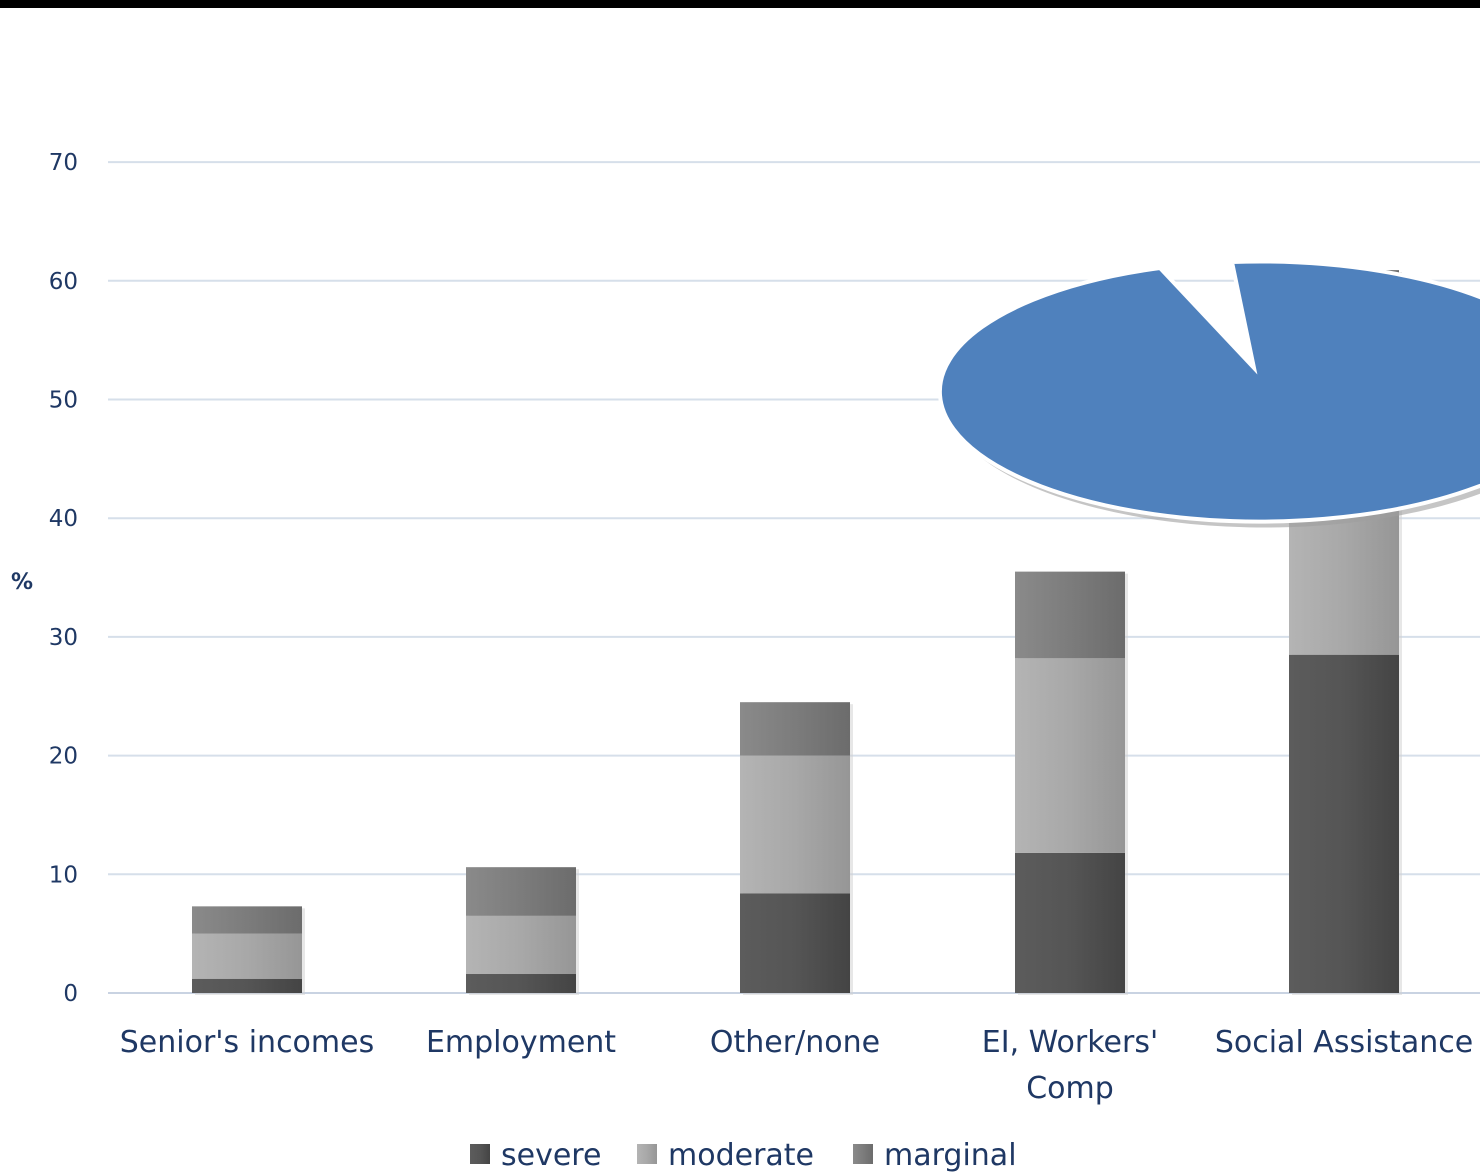  What do you see at coordinates (795, 1042) in the screenshot?
I see `x-category-label: Other/none` at bounding box center [795, 1042].